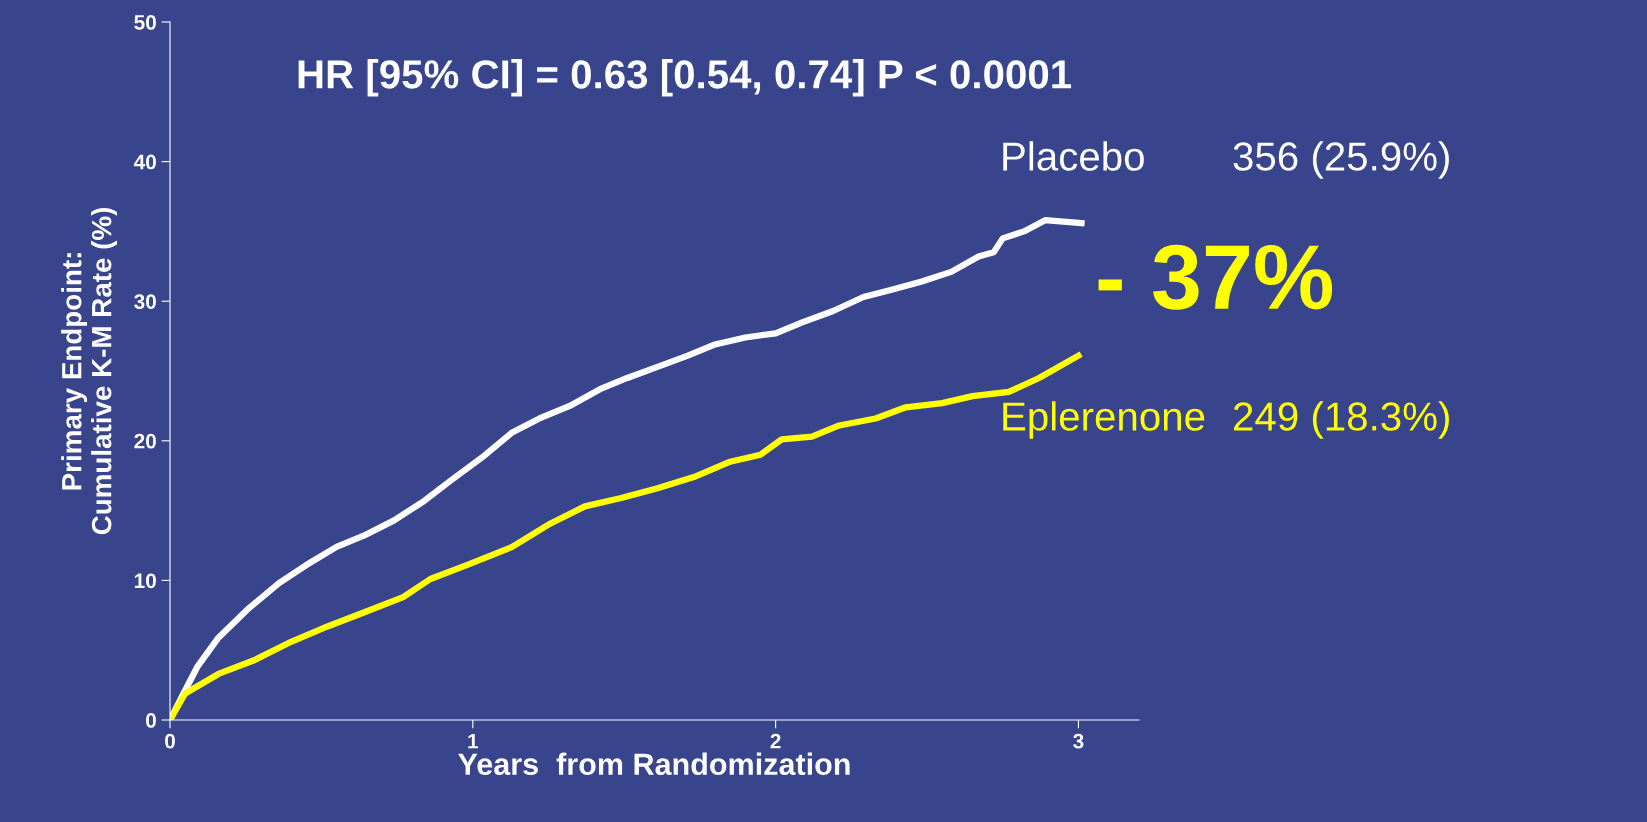 This screenshot has width=1647, height=822. I want to click on y-tick-label: 0, so click(151, 720).